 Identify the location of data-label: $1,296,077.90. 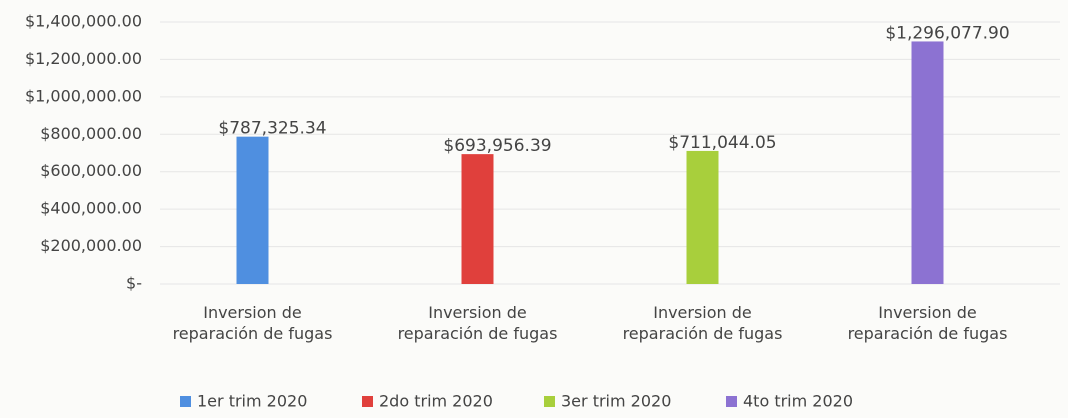
(947, 33).